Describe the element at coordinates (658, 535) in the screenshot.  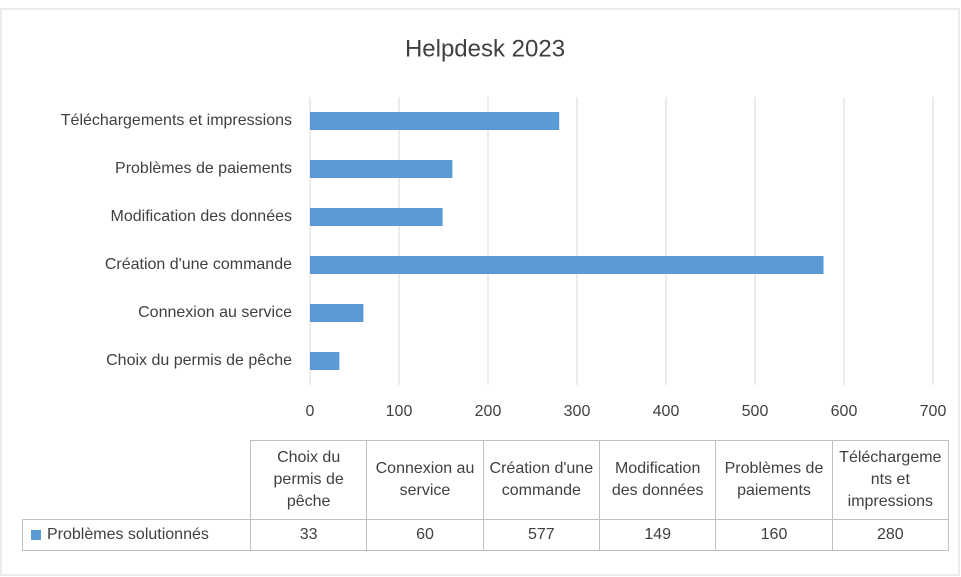
I see `table-value: 149` at that location.